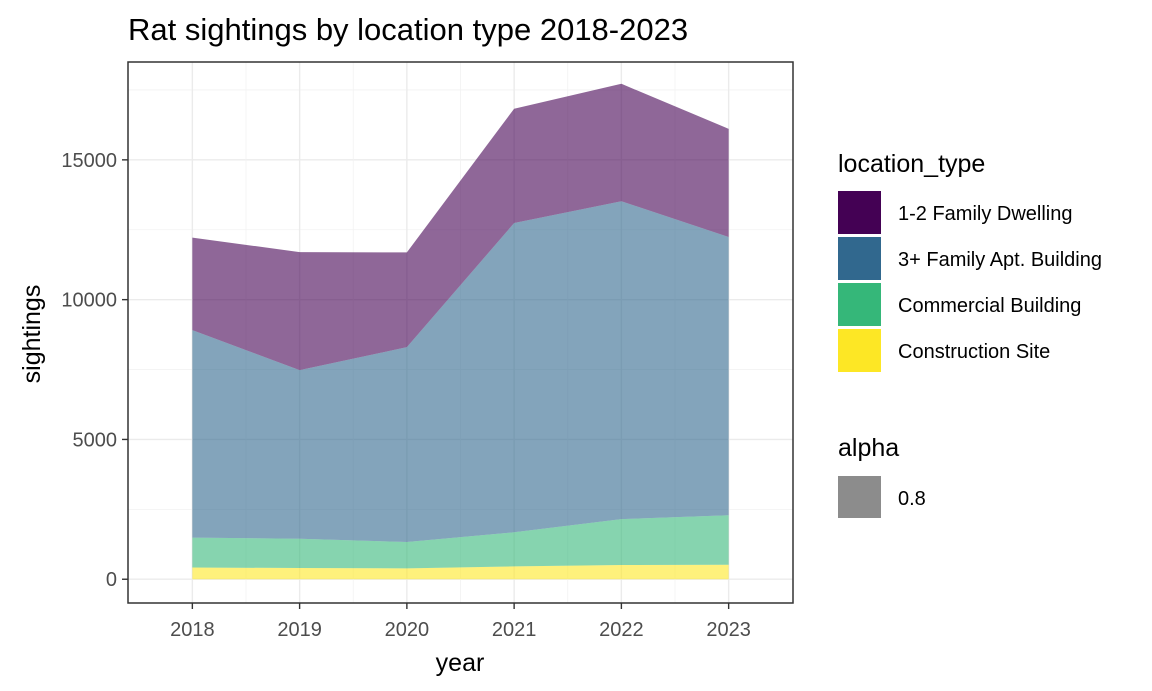 This screenshot has height=691, width=1152. Describe the element at coordinates (460, 663) in the screenshot. I see `x-axis-title: year` at that location.